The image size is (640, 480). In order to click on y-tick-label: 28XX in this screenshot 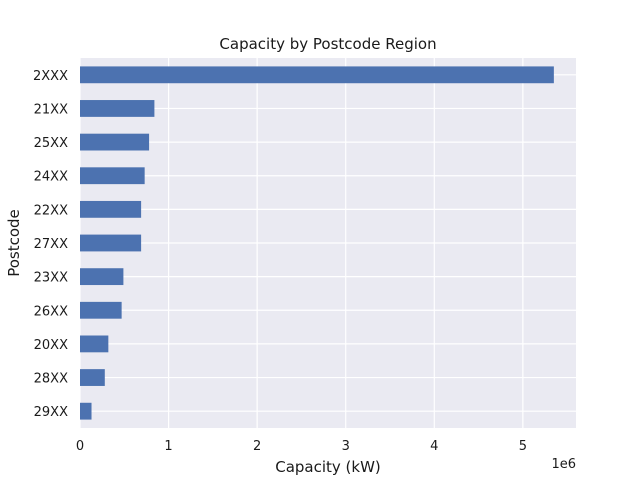, I will do `click(51, 379)`.